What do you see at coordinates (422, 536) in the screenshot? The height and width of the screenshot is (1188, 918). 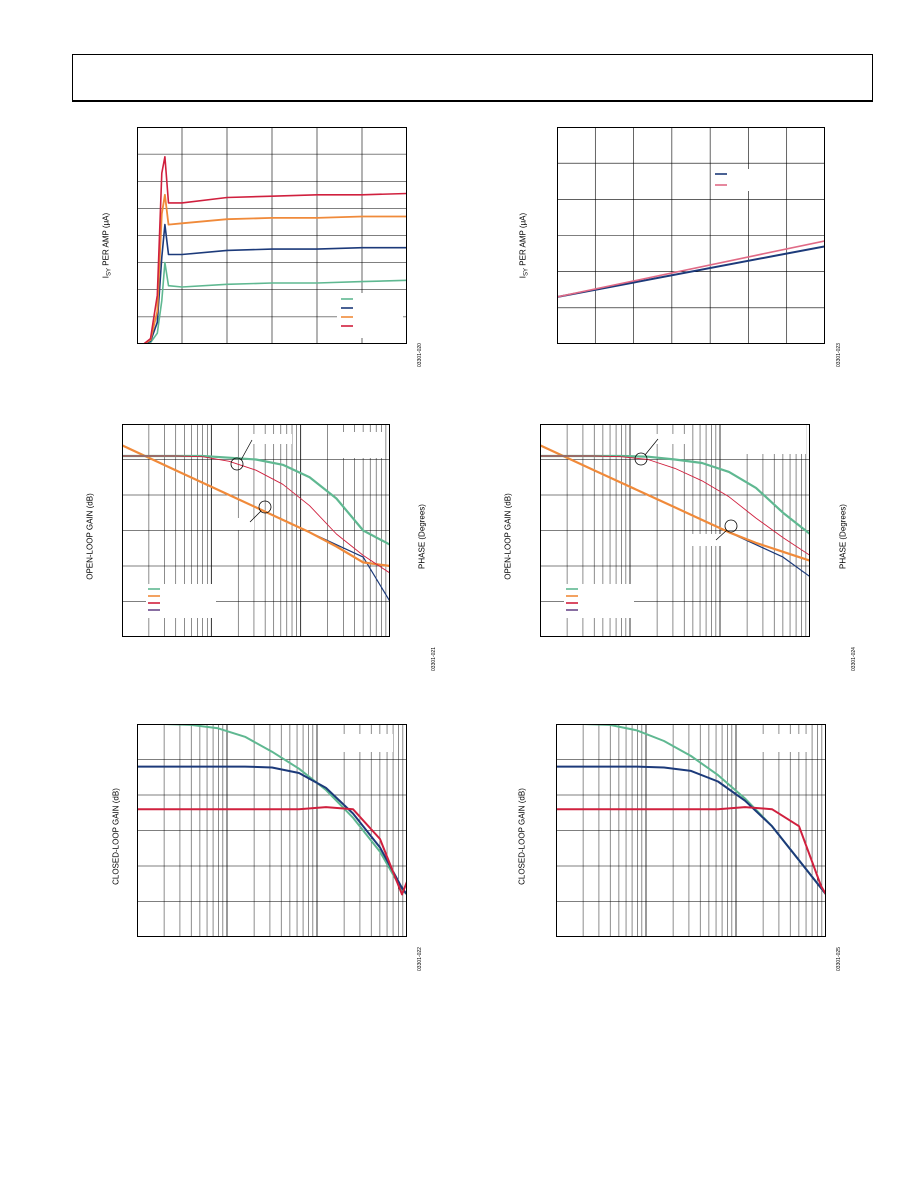 I see `y2-axis-label-phase-left: PHASE (Degrees)` at bounding box center [422, 536].